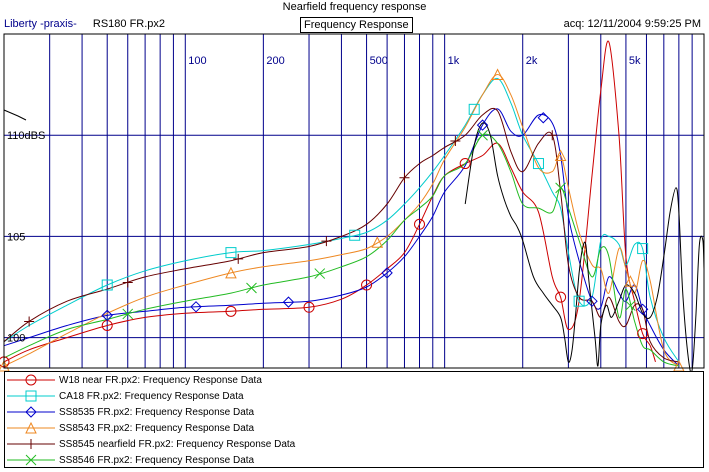  Describe the element at coordinates (354, 396) in the screenshot. I see `legend-item: CA18 FR.px2: Frequency Response Data` at that location.